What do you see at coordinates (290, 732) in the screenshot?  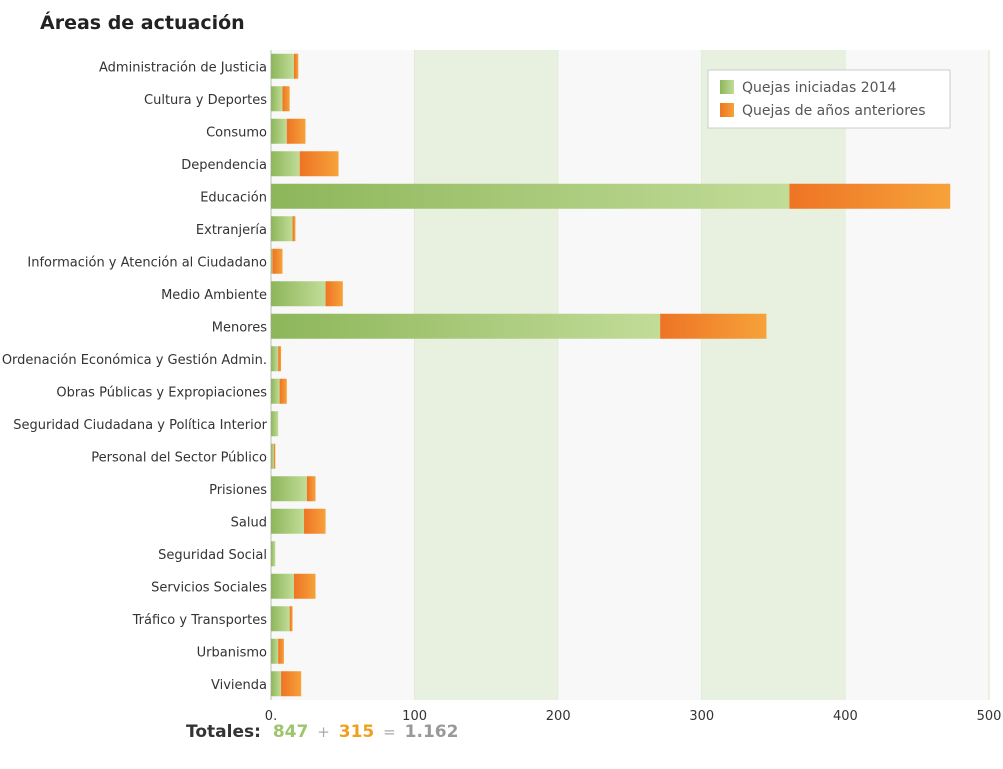 I see `totals-series1: 847` at bounding box center [290, 732].